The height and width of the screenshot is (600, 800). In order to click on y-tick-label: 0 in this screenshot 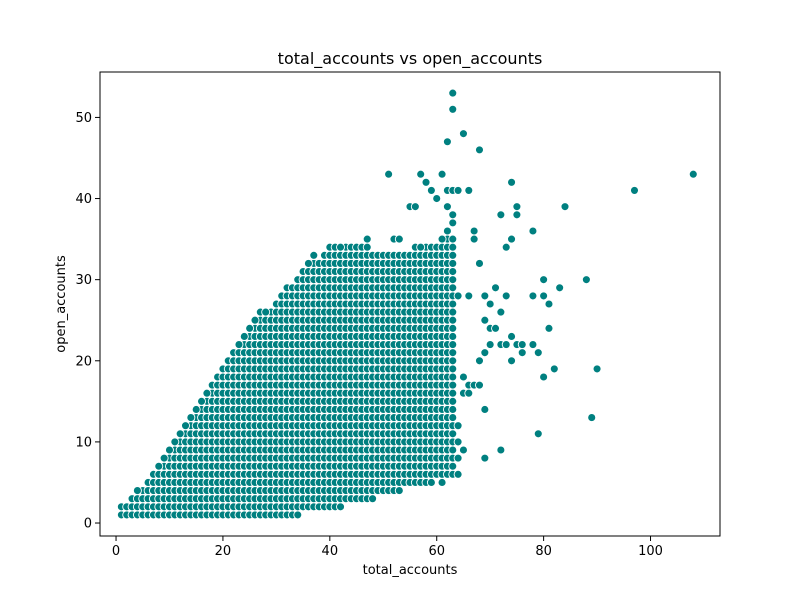, I will do `click(88, 524)`.